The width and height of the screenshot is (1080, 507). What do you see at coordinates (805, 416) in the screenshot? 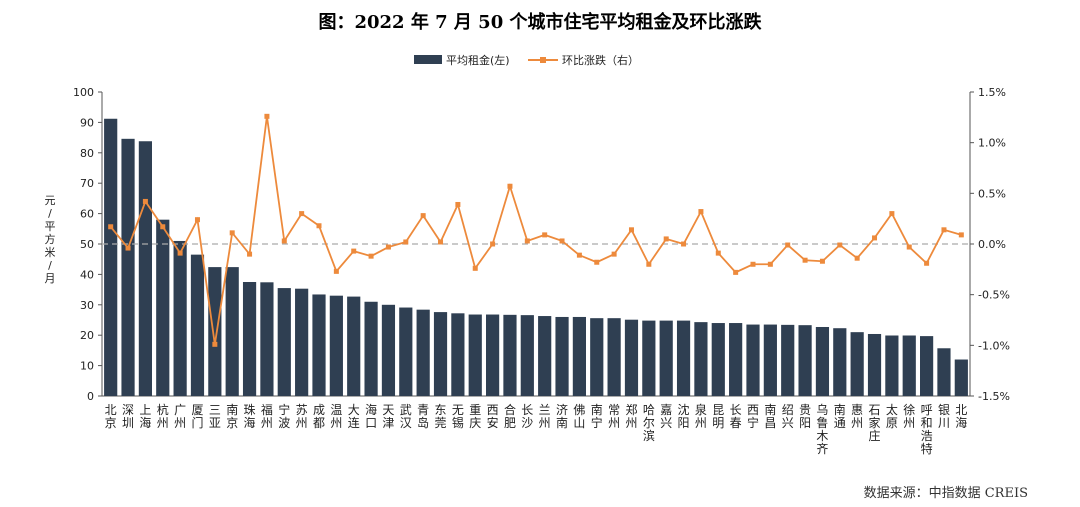
I see `category-label: 贵阳` at bounding box center [805, 416].